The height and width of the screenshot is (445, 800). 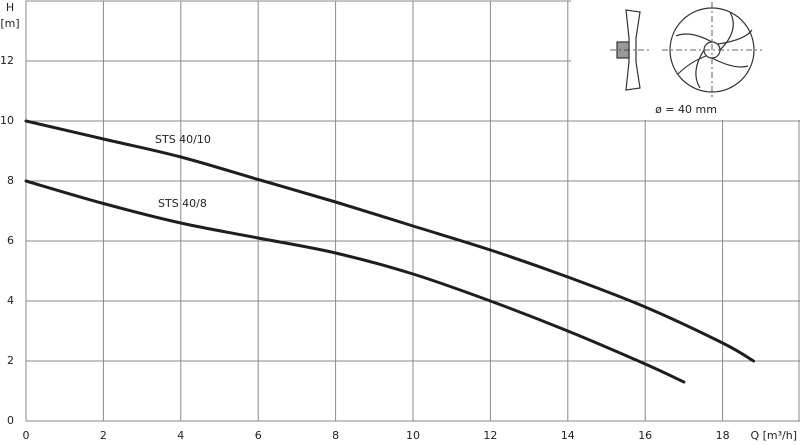 I want to click on x-tick-label: 10, so click(x=413, y=435).